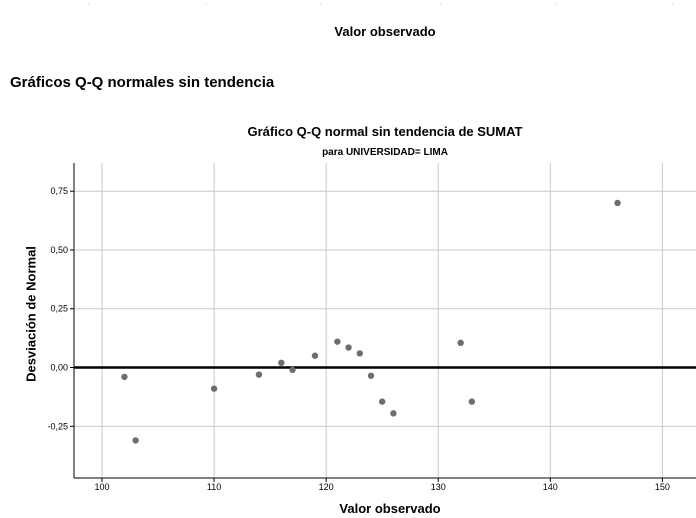  I want to click on y-tick-label: 0,75, so click(59, 191).